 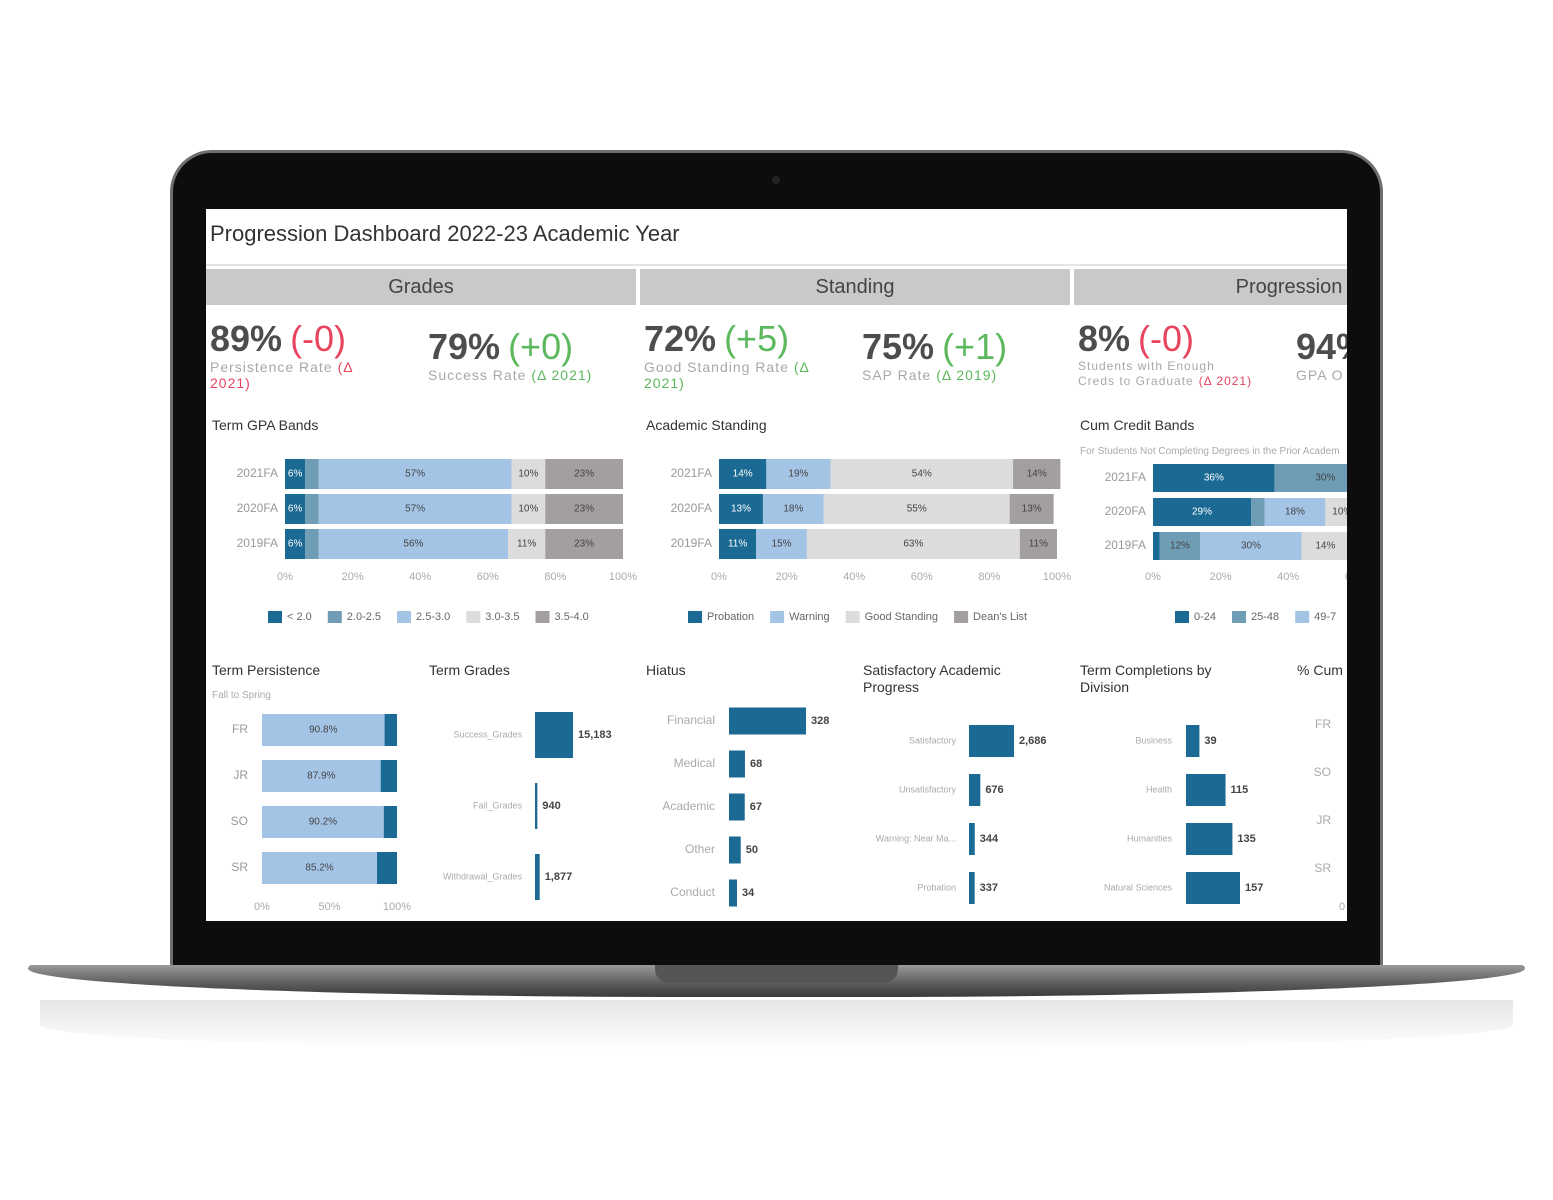 What do you see at coordinates (706, 425) in the screenshot?
I see `chart-title: Academic Standing` at bounding box center [706, 425].